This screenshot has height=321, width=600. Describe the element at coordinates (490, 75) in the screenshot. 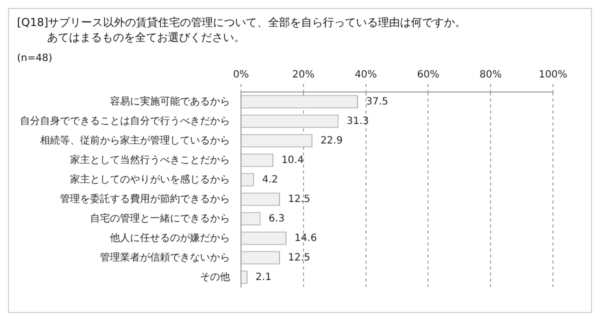

I see `x-tick-label: 80%` at that location.